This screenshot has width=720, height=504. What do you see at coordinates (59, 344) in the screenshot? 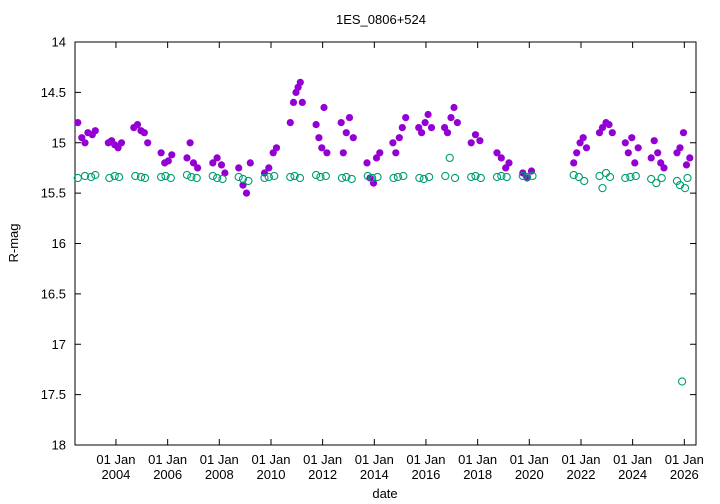
I see `y-tick-label: 17` at bounding box center [59, 344].